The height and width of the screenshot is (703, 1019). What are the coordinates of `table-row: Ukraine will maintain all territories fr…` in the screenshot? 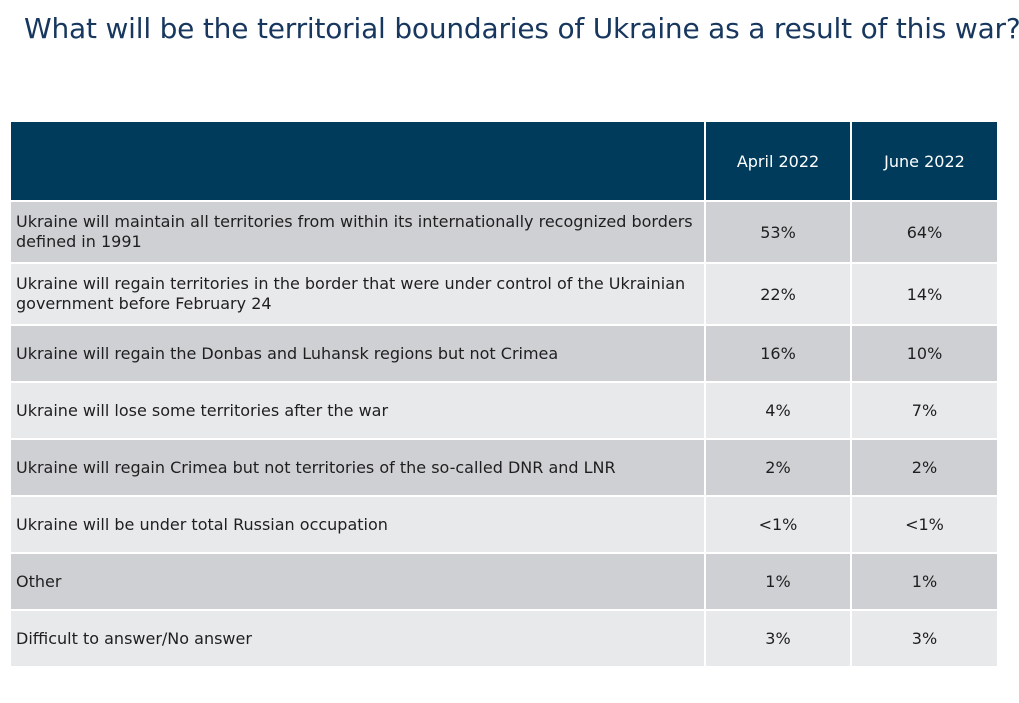 It's located at (504, 231).